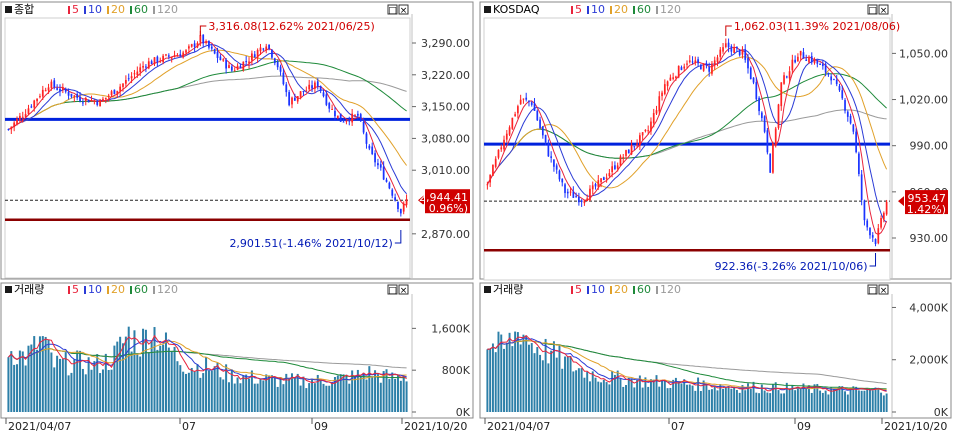 This screenshot has width=953, height=432. What do you see at coordinates (804, 426) in the screenshot?
I see `date-label: 09` at bounding box center [804, 426].